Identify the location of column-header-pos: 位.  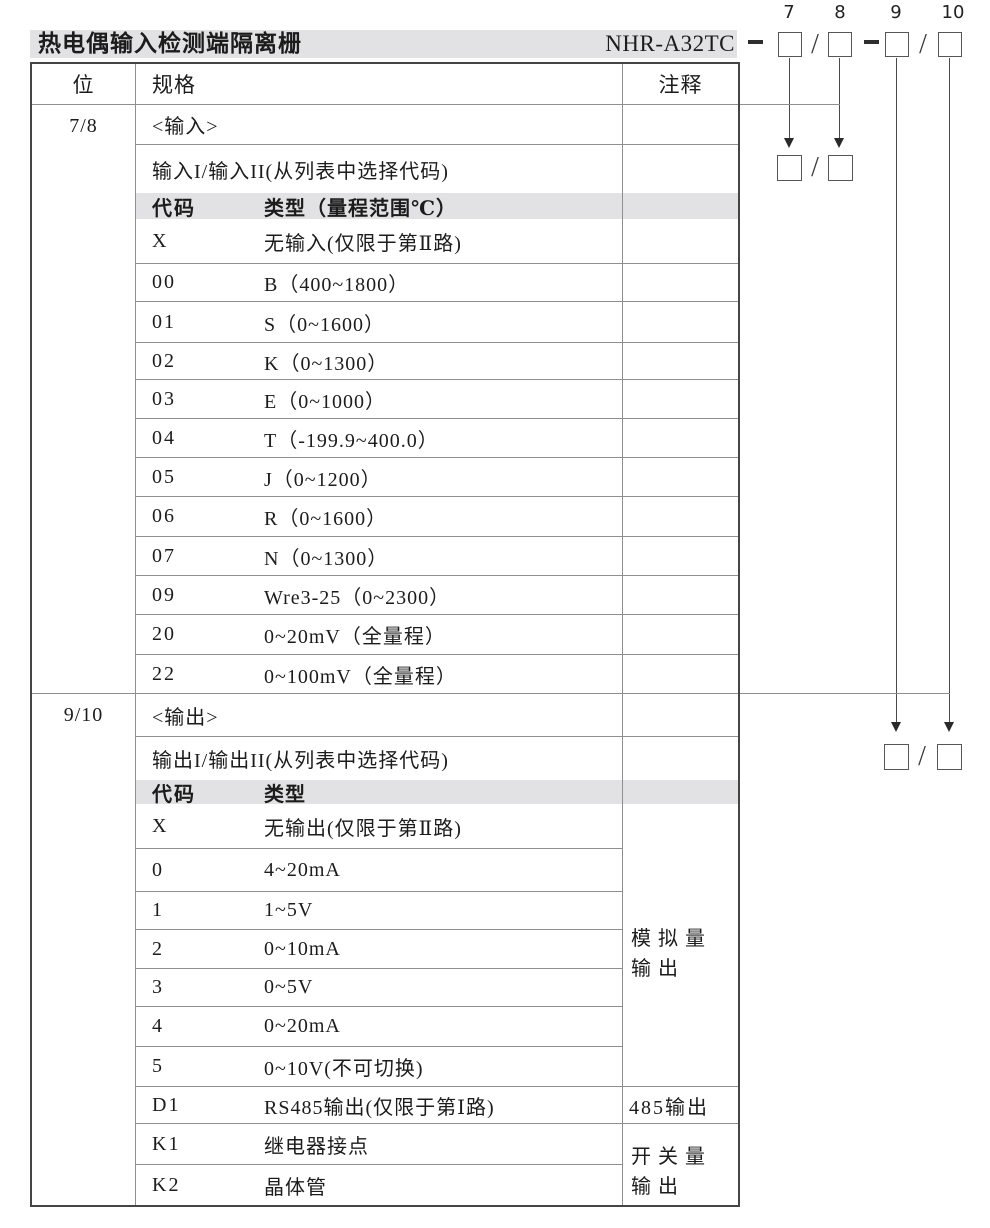
(84, 84).